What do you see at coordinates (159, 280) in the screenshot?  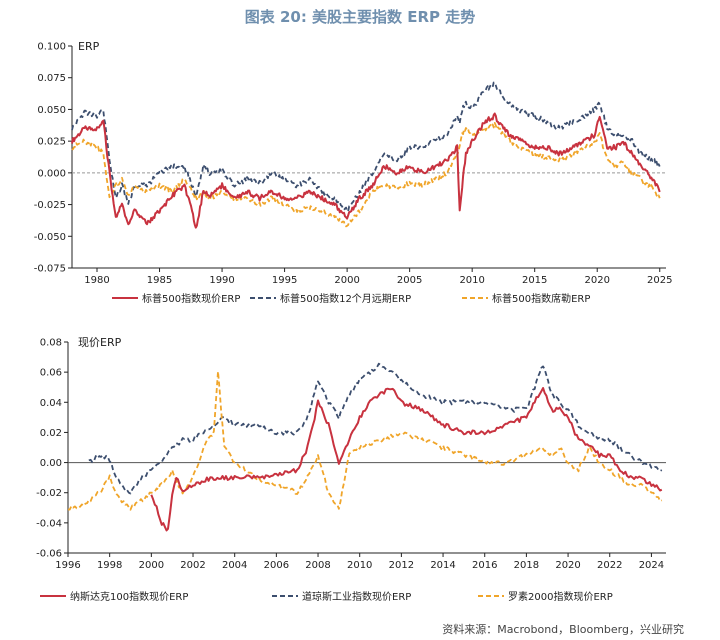 I see `x-tick-label: 1985` at bounding box center [159, 280].